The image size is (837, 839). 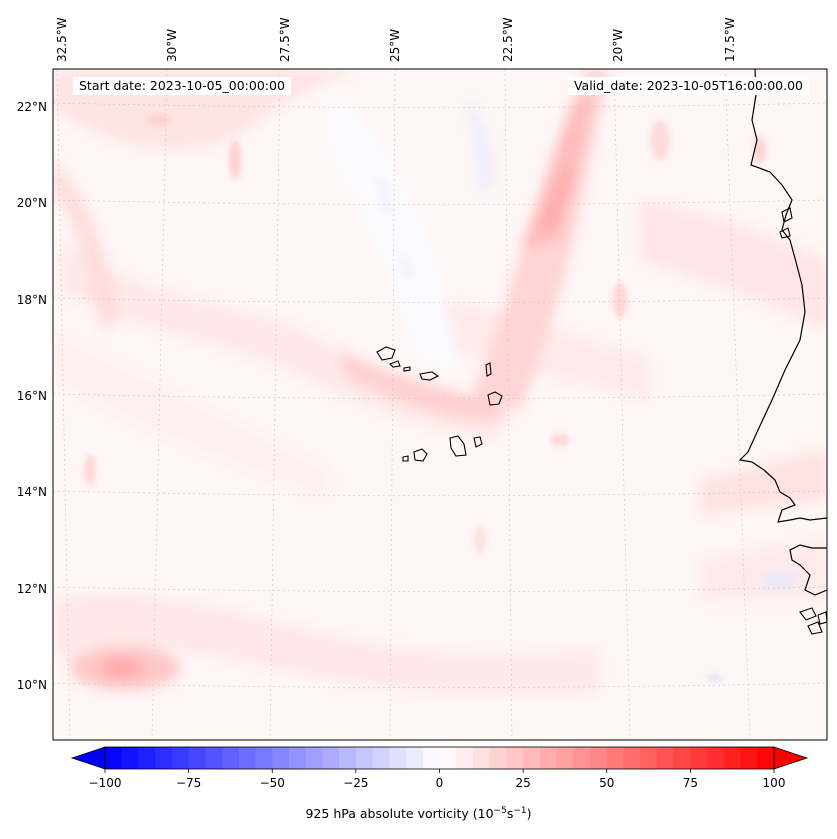 What do you see at coordinates (285, 39) in the screenshot?
I see `lon-label: 27.5°W` at bounding box center [285, 39].